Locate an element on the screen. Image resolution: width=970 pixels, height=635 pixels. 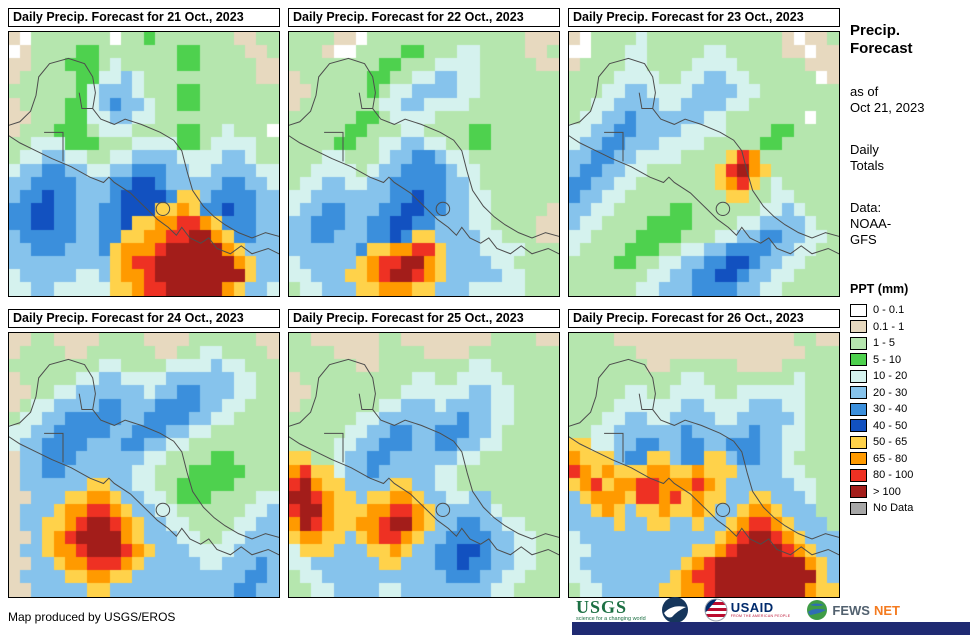
precip-map-oct26 is located at coordinates (704, 465).